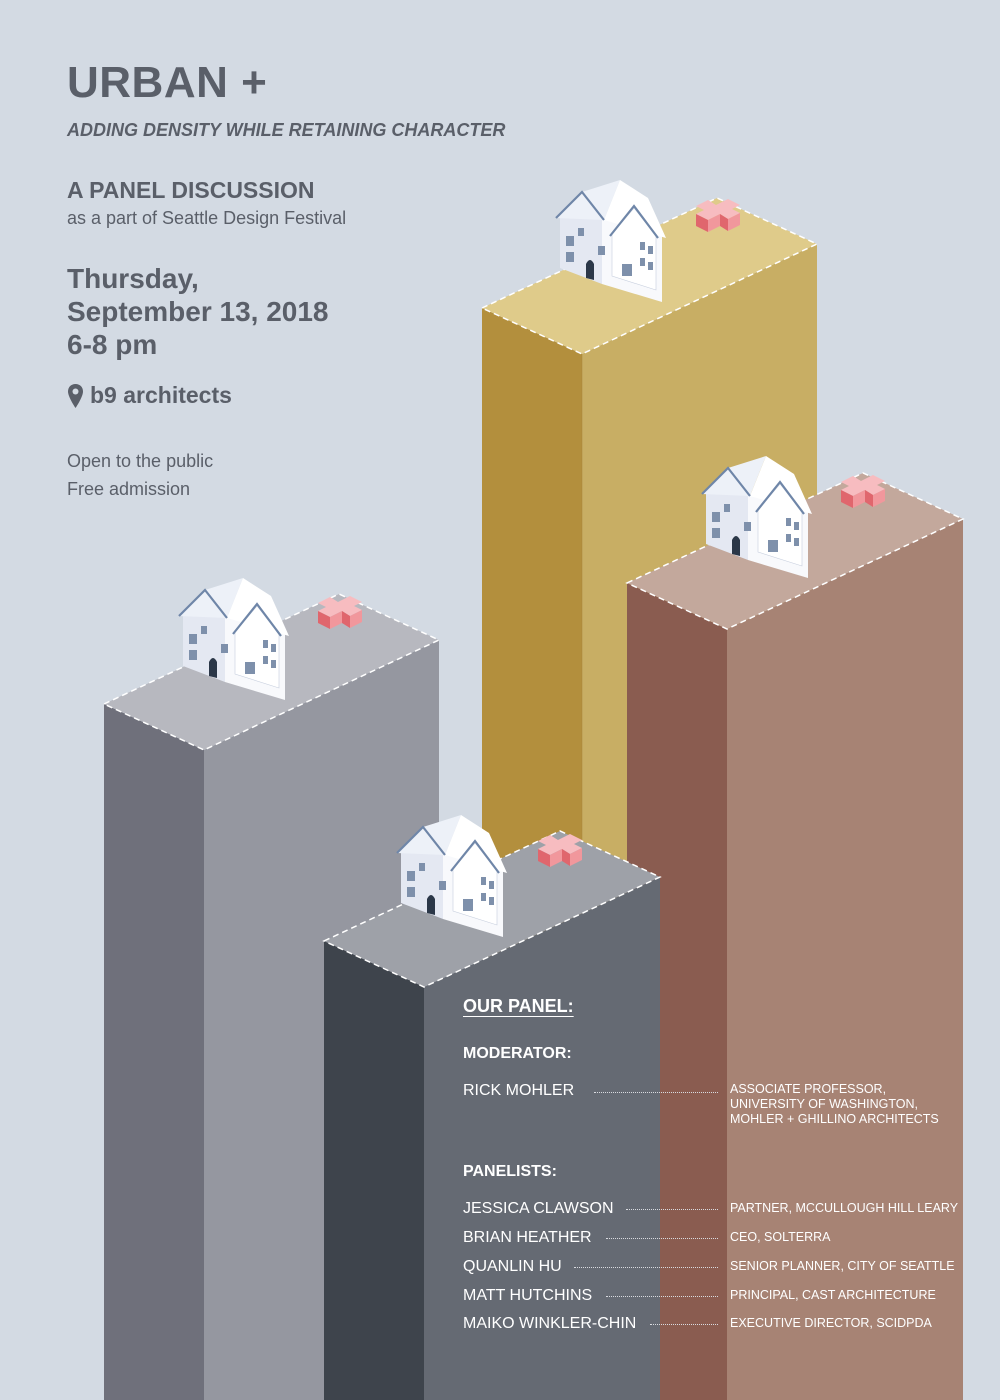 The height and width of the screenshot is (1400, 1000). I want to click on event-date: Thursday, September 13, 2018 6-8 pm, so click(198, 311).